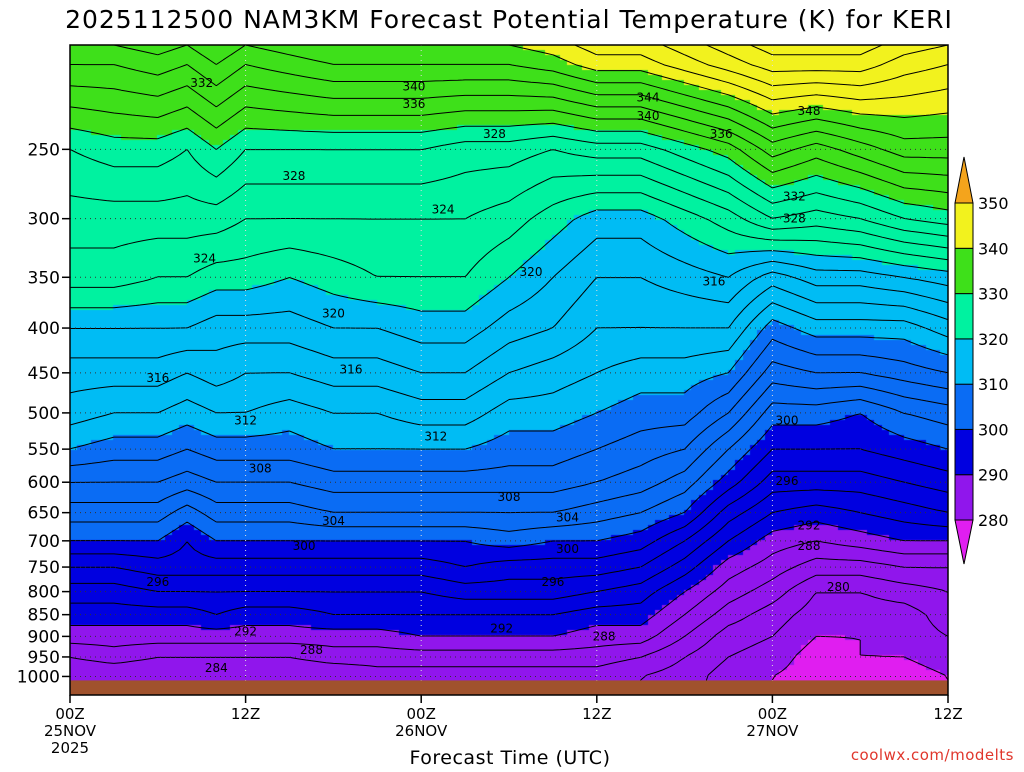  I want to click on contour-label: 320, so click(333, 314).